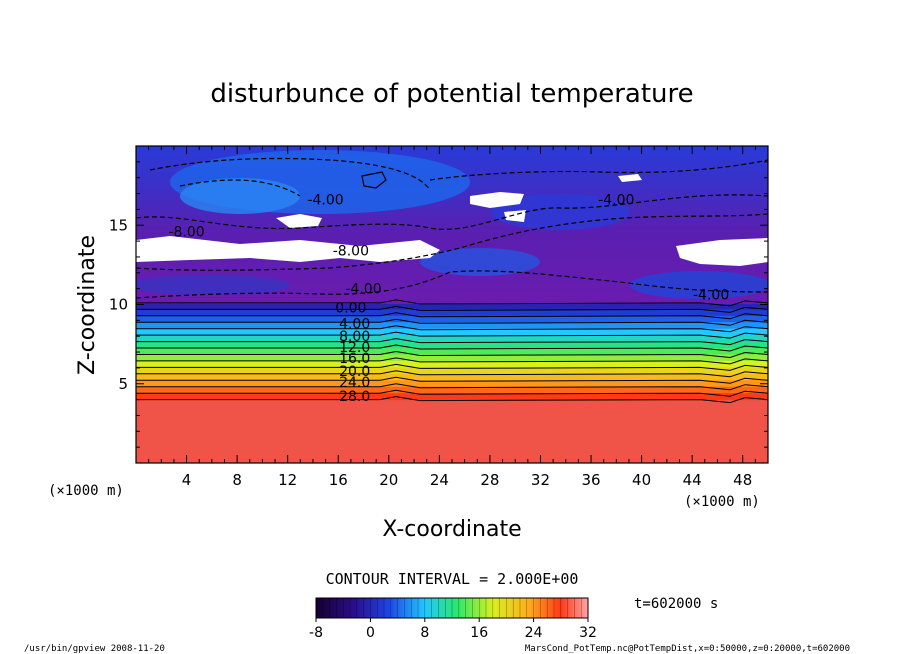 The width and height of the screenshot is (904, 654). Describe the element at coordinates (479, 633) in the screenshot. I see `colorbar-tick-label: 16` at that location.